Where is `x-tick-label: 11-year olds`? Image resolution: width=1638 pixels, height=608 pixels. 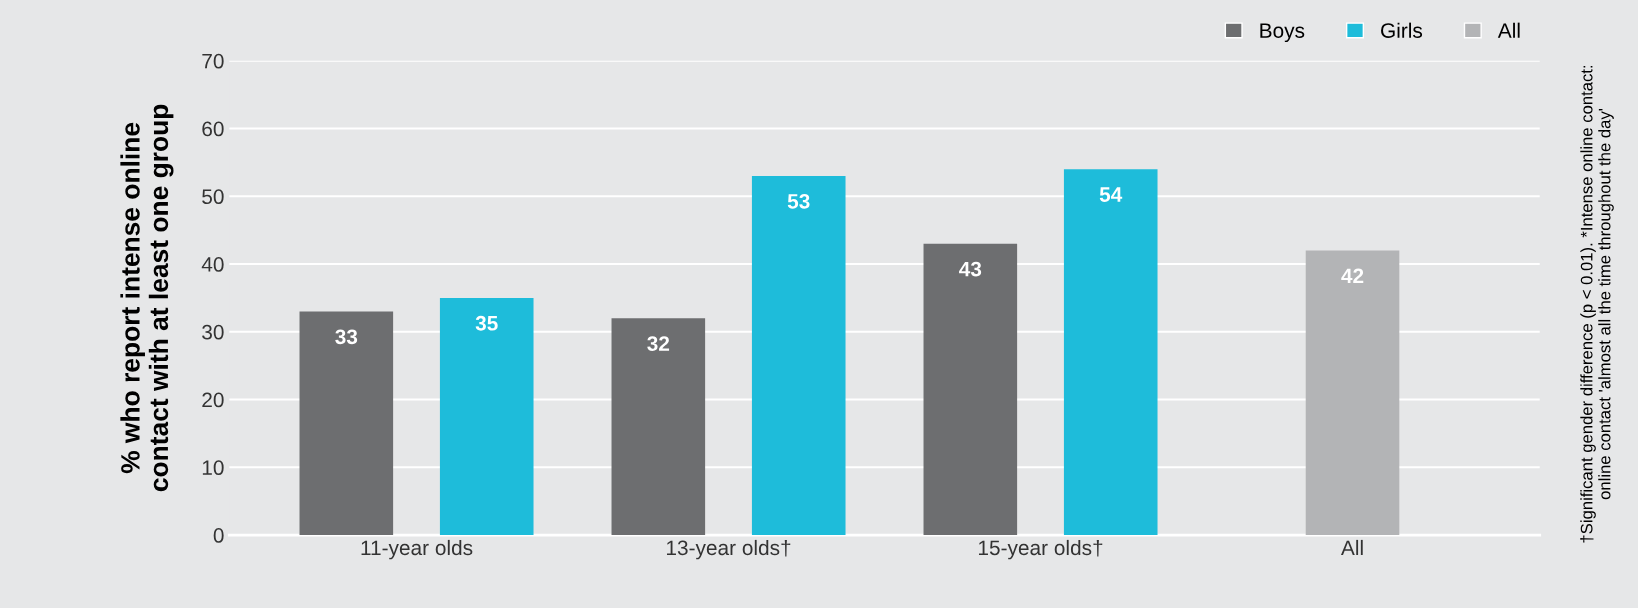 x-tick-label: 11-year olds is located at coordinates (417, 549).